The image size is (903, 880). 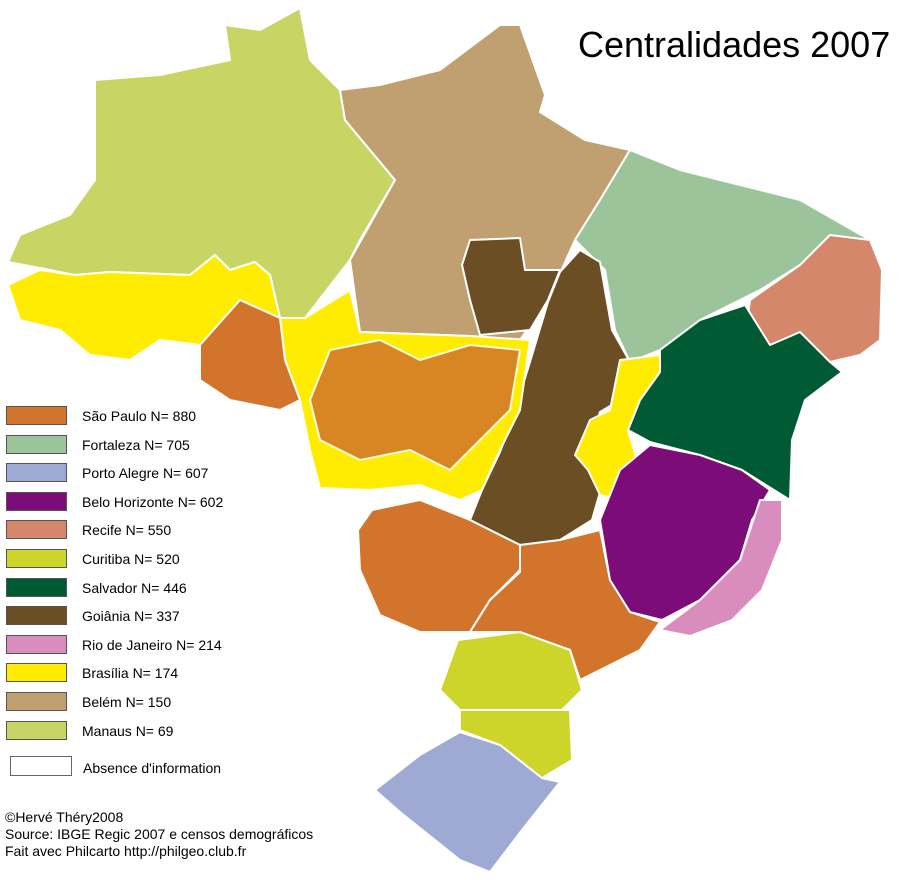 What do you see at coordinates (511, 286) in the screenshot?
I see `region-goiania-para` at bounding box center [511, 286].